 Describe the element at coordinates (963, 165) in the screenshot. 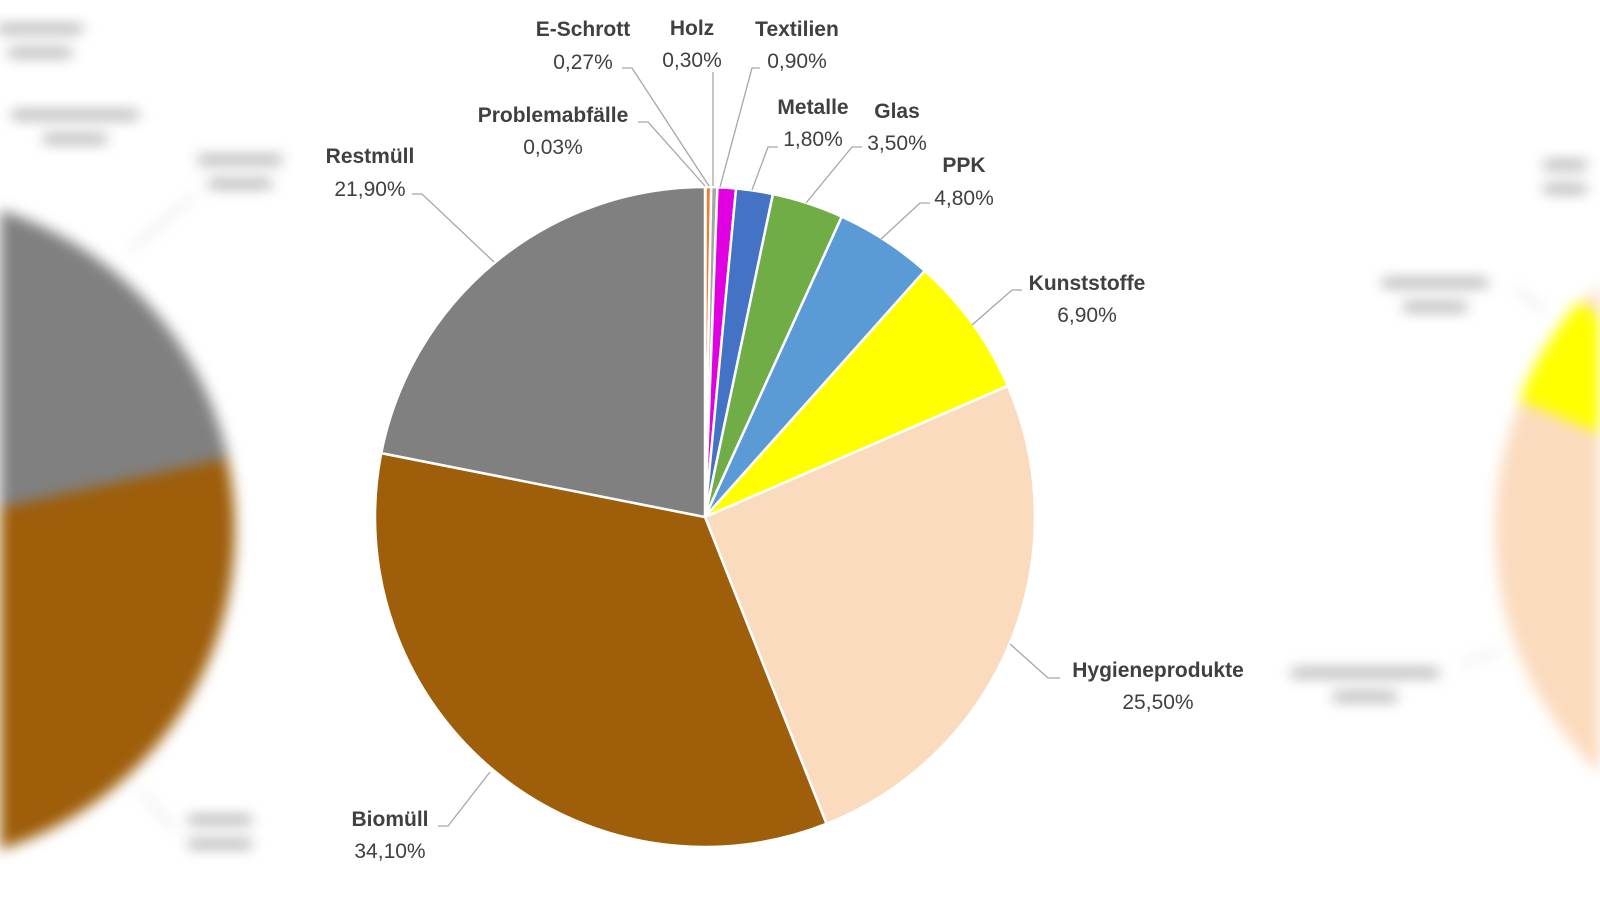

I see `svg-text: PPK` at that location.